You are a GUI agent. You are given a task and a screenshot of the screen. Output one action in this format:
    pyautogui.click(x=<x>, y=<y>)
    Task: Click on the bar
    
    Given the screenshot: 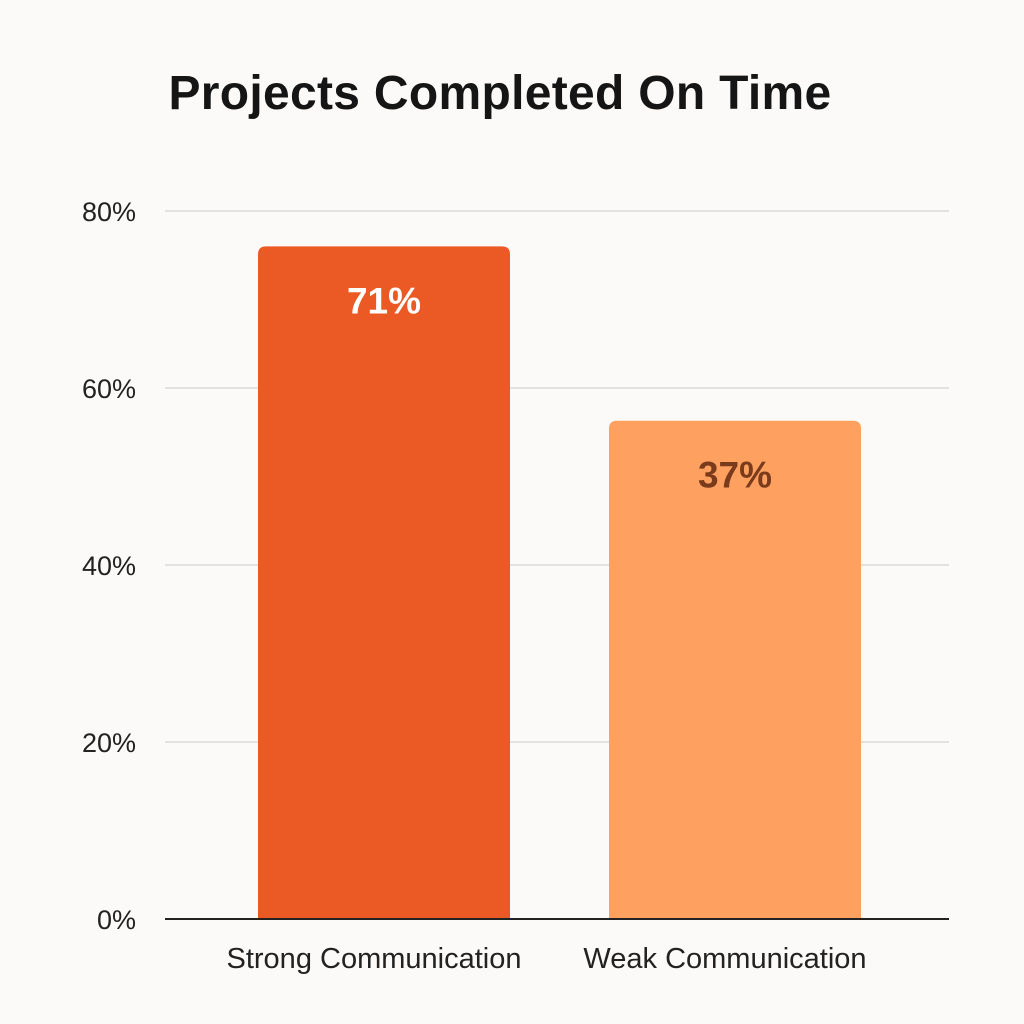 What is the action you would take?
    pyautogui.click(x=735, y=669)
    